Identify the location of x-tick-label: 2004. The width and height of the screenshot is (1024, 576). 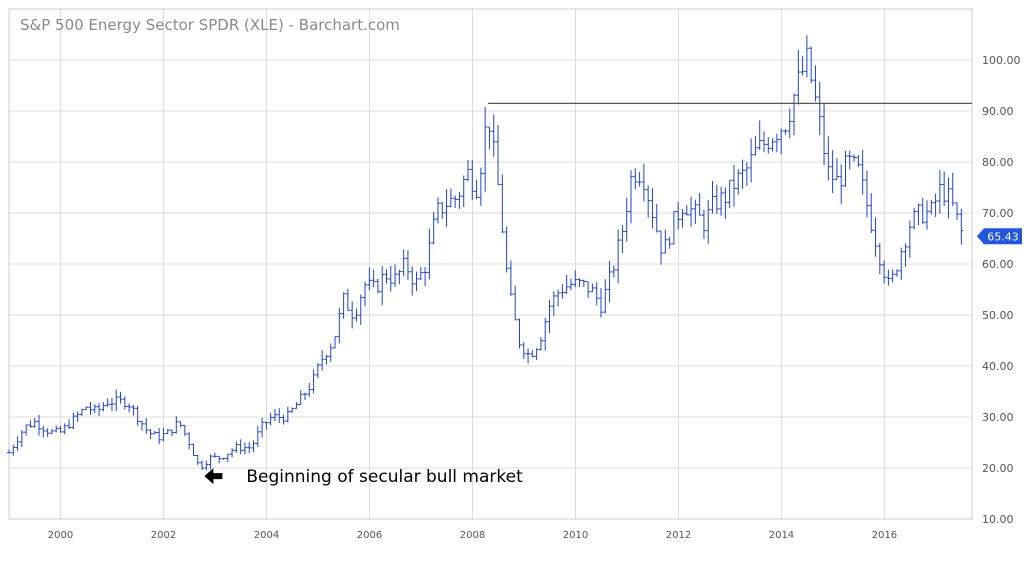
(266, 535).